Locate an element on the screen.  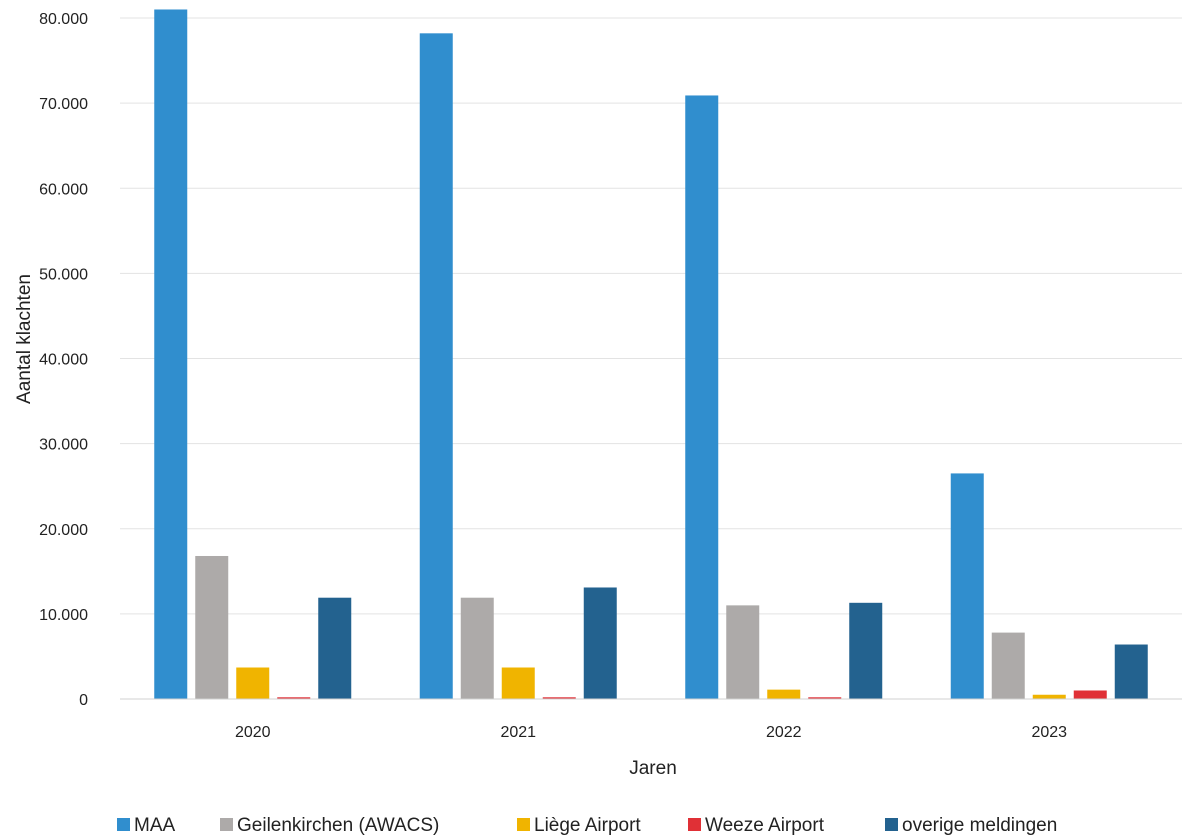
y-tick-label: 50.000 is located at coordinates (63, 274).